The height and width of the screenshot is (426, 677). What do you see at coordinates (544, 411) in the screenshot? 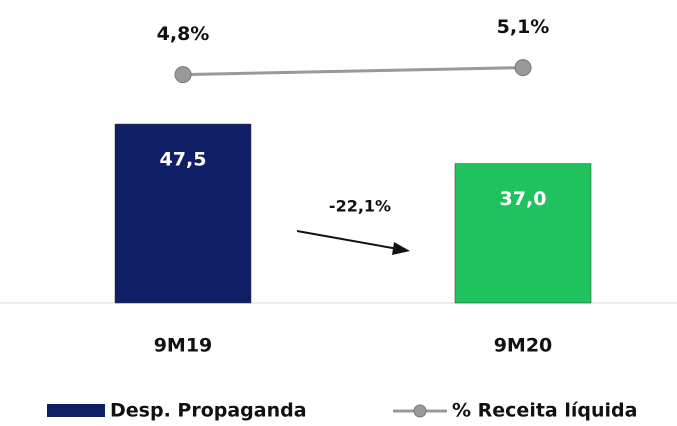
I see `legend-label: % Receita líquida` at bounding box center [544, 411].